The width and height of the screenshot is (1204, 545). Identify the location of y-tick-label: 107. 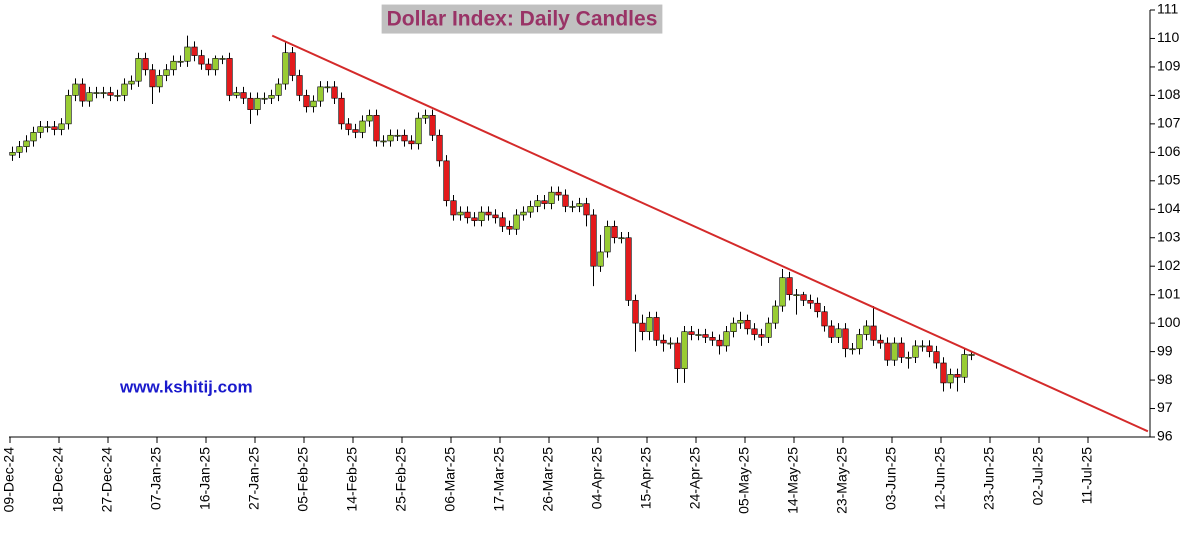
(1169, 123).